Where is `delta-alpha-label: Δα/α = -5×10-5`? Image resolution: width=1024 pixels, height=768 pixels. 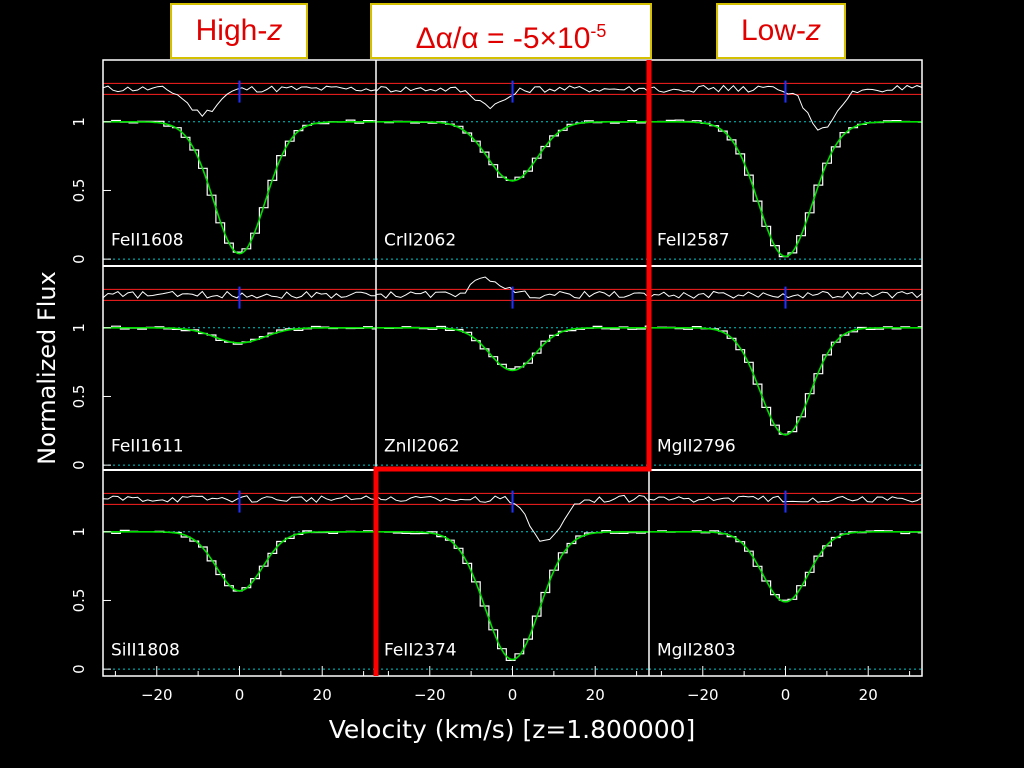 delta-alpha-label: Δα/α = -5×10-5 is located at coordinates (511, 31).